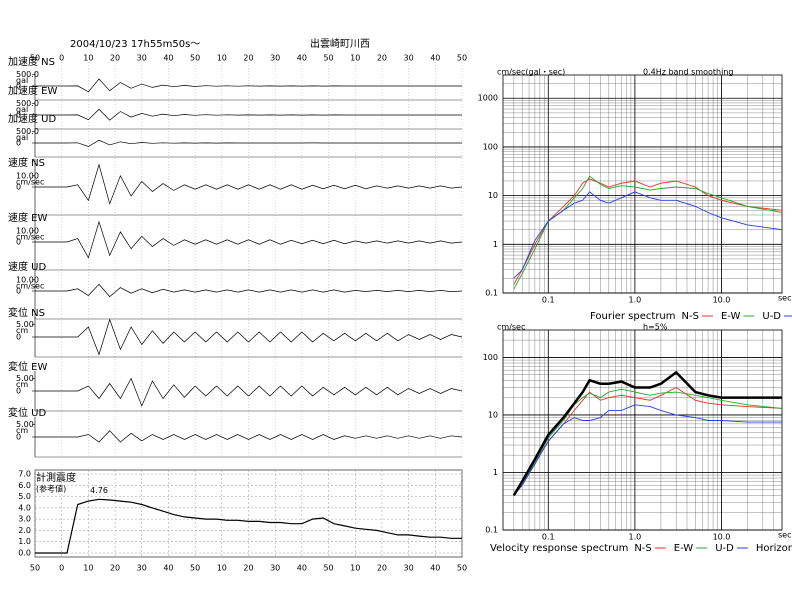 The image size is (792, 612). I want to click on trace-title: 加速度 NS, so click(31, 61).